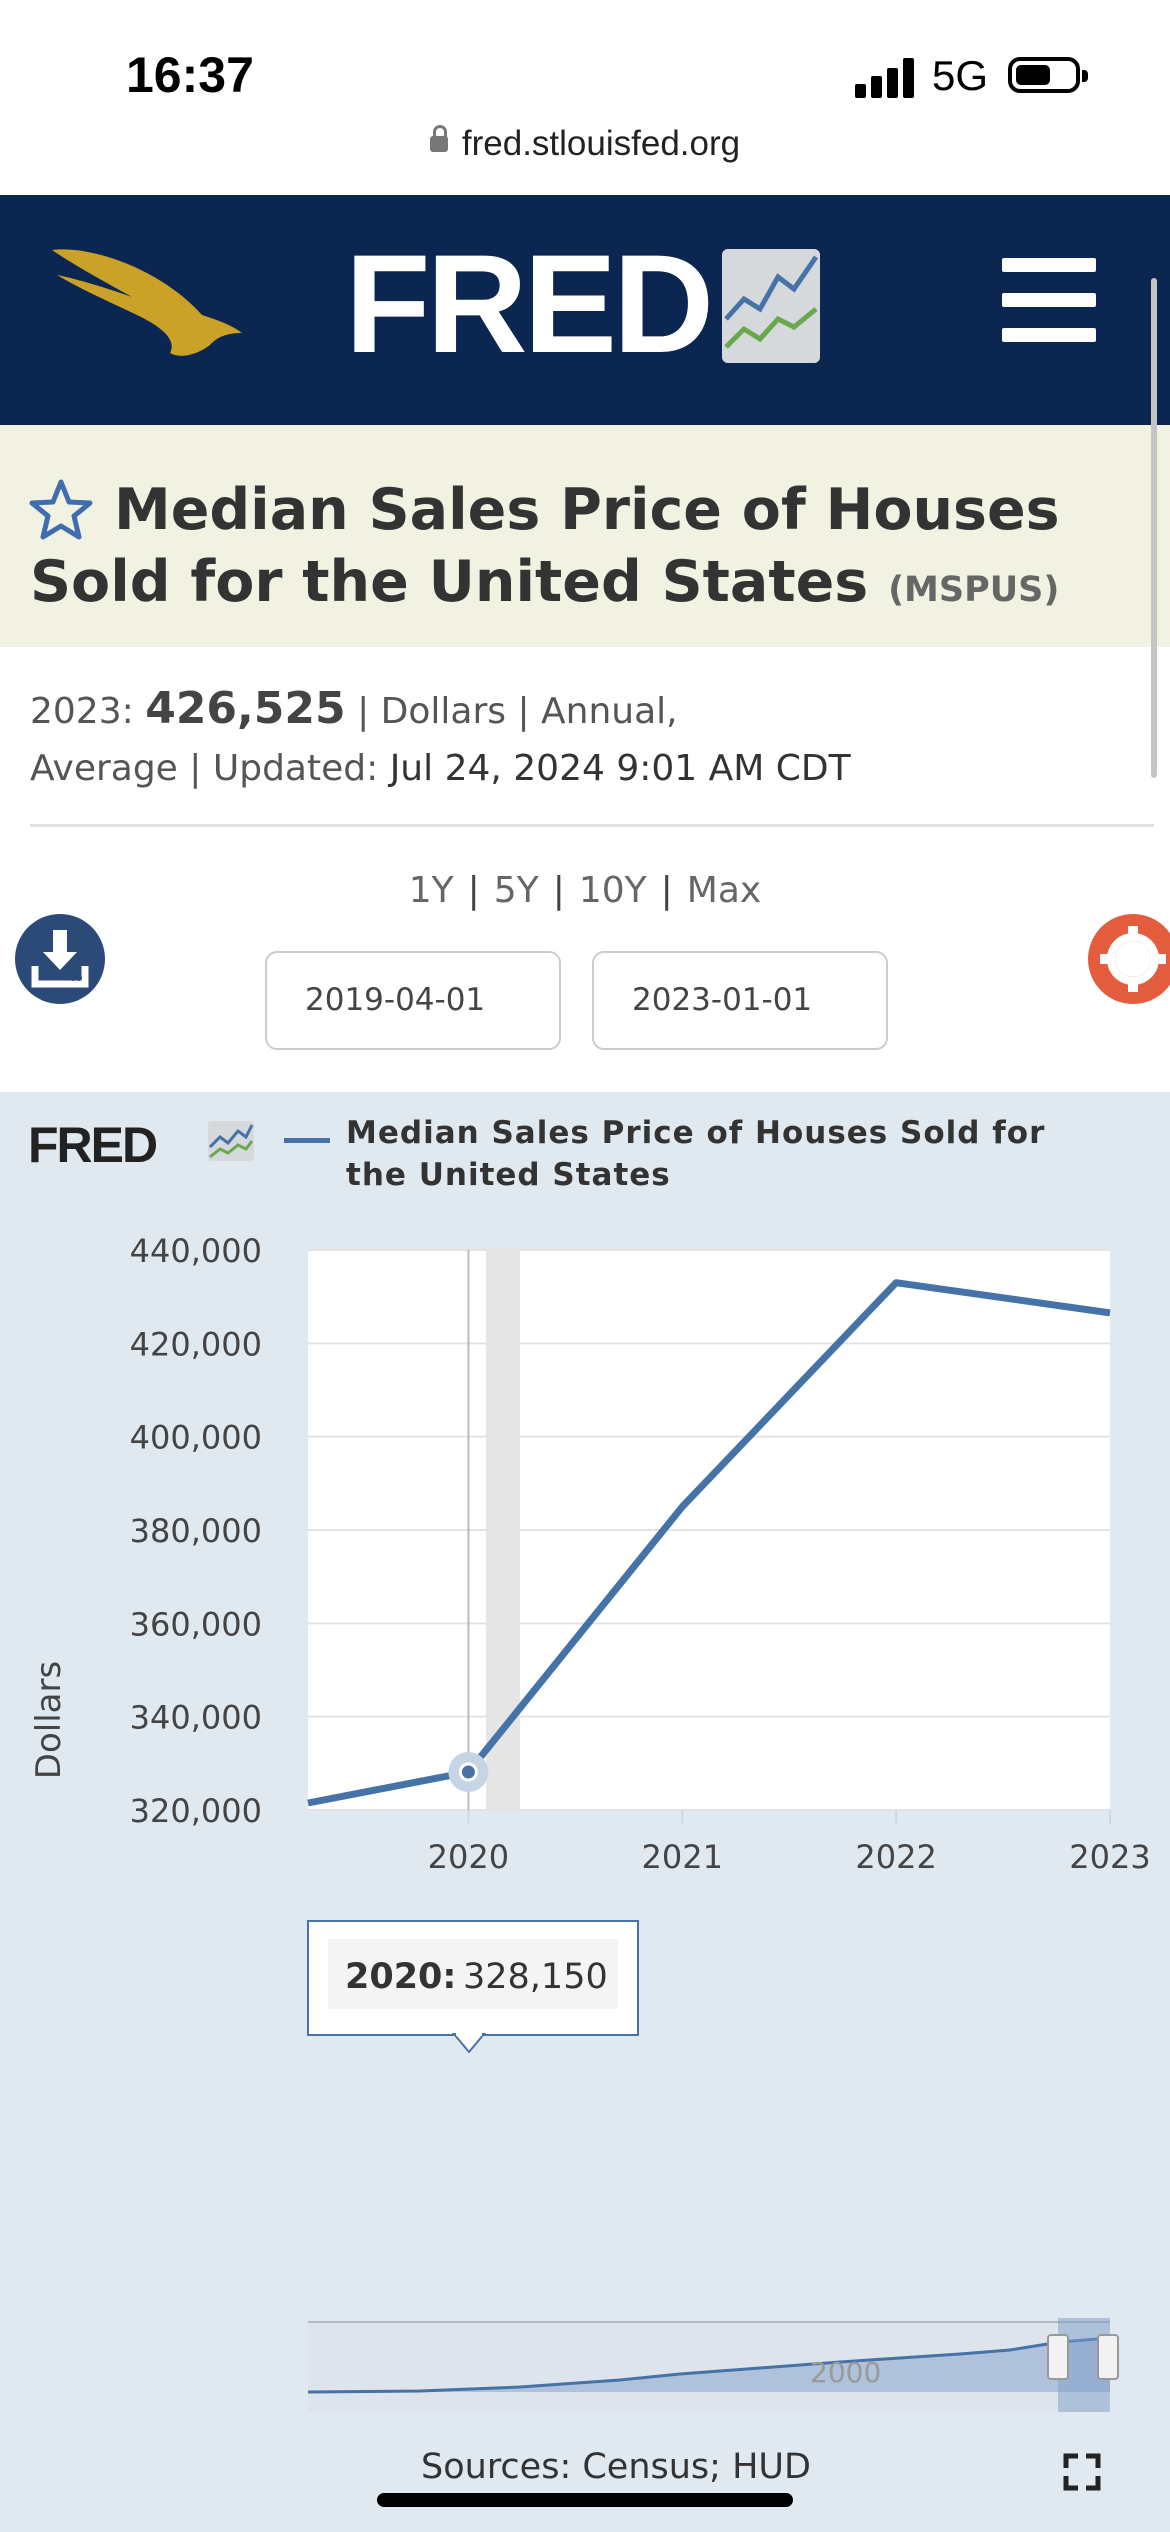 This screenshot has width=1170, height=2532. I want to click on address-bar: fred.stlouisfed.org, so click(585, 144).